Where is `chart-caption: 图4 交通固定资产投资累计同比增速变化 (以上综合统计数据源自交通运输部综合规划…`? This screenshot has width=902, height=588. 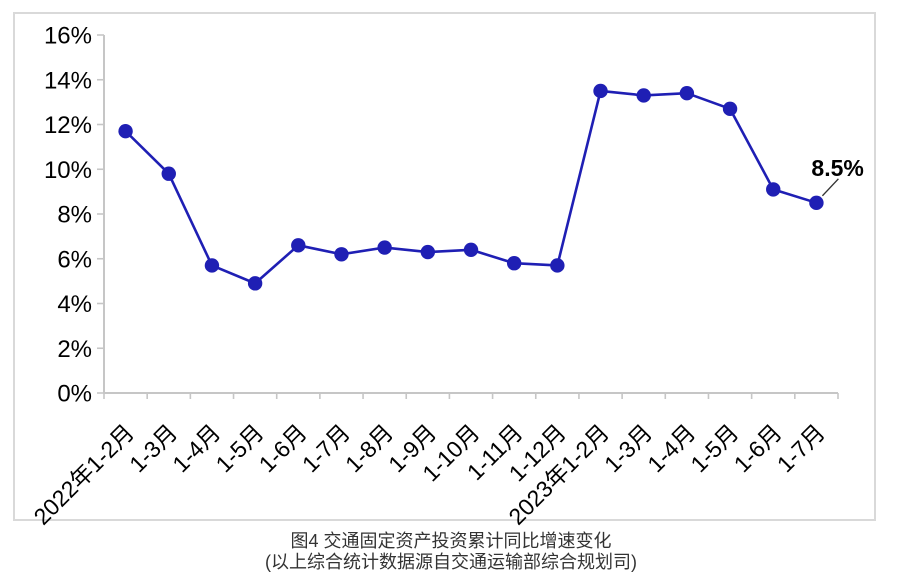 chart-caption: 图4 交通固定资产投资累计同比增速变化 (以上综合统计数据源自交通运输部综合规划… is located at coordinates (451, 552).